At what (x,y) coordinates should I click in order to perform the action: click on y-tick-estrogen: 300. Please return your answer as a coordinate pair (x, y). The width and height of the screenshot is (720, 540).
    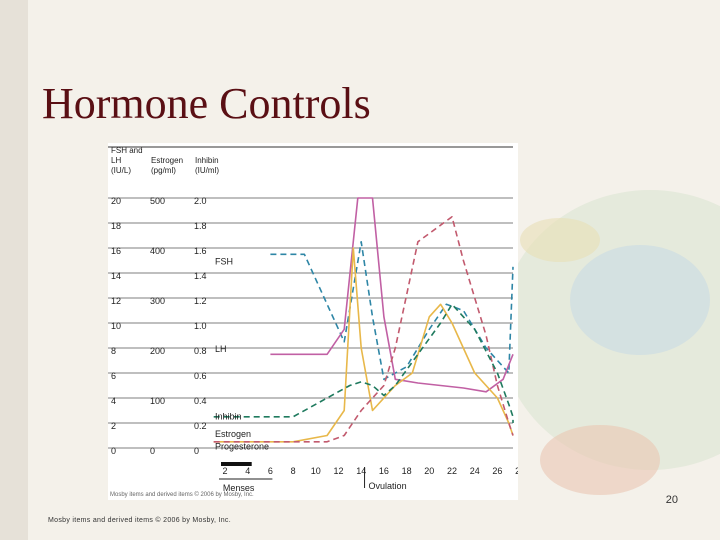
    Looking at the image, I should click on (157, 301).